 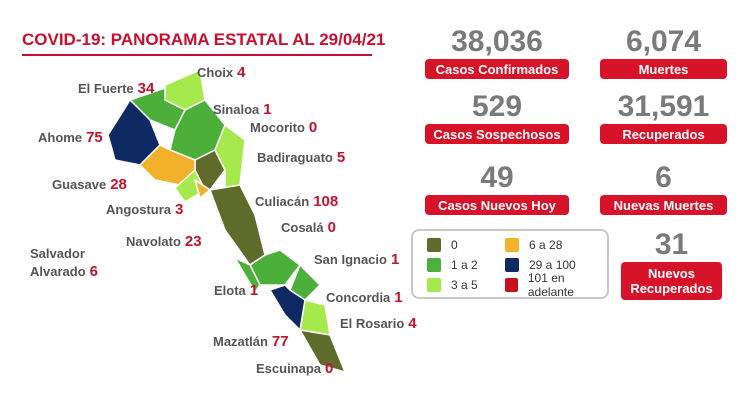 What do you see at coordinates (58, 262) in the screenshot?
I see `municipality-name: Salvador Alvarado` at bounding box center [58, 262].